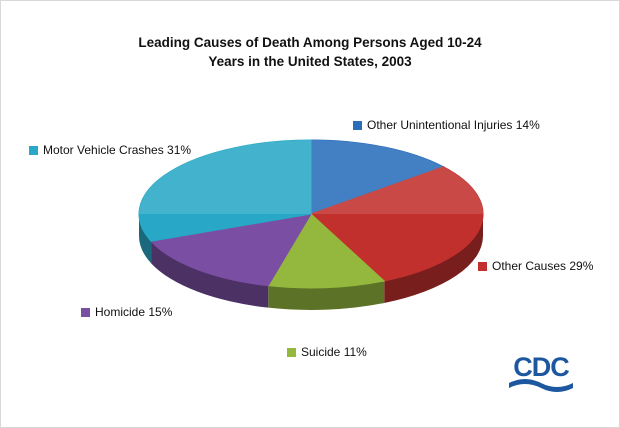 The width and height of the screenshot is (620, 428). What do you see at coordinates (85, 312) in the screenshot?
I see `legend-swatch-homicide` at bounding box center [85, 312].